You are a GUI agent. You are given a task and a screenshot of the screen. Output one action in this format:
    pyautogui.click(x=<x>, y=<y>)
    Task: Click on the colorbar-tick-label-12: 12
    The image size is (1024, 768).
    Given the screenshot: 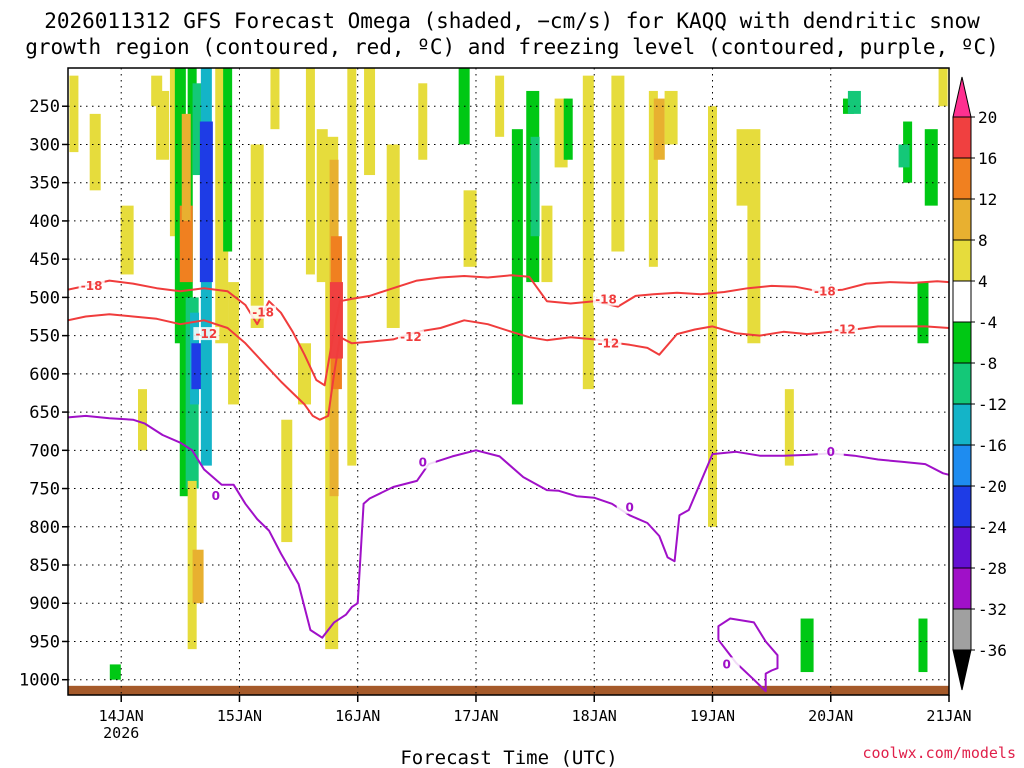 What is the action you would take?
    pyautogui.click(x=987, y=199)
    